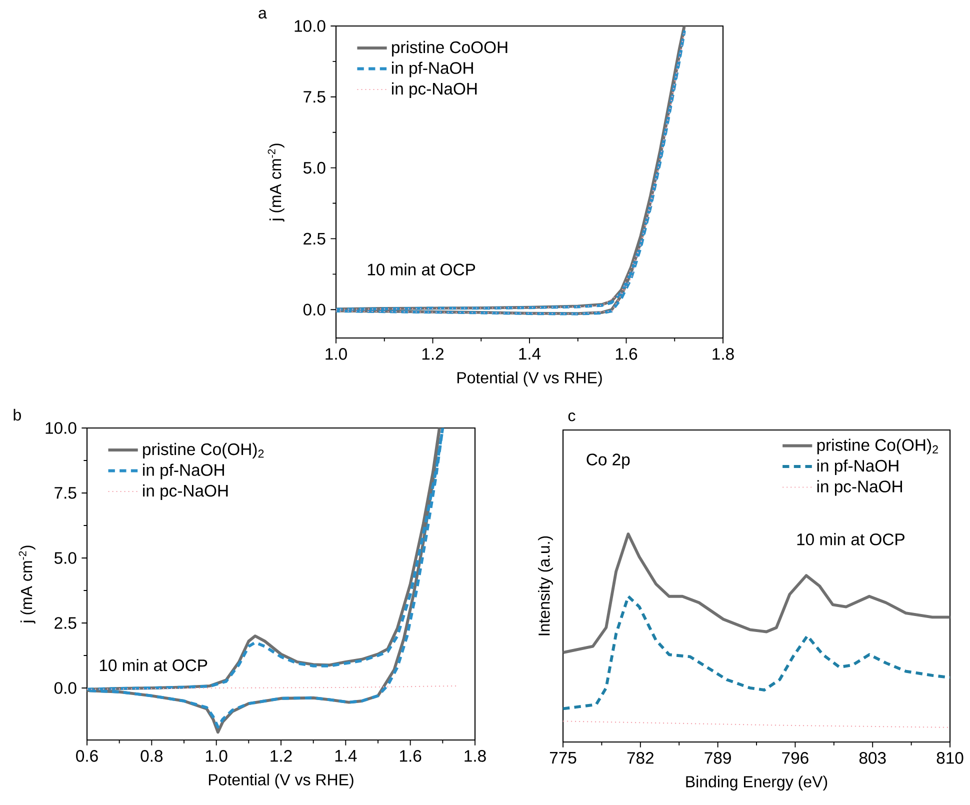 This screenshot has width=970, height=805. What do you see at coordinates (572, 417) in the screenshot?
I see `chart-title: c` at bounding box center [572, 417].